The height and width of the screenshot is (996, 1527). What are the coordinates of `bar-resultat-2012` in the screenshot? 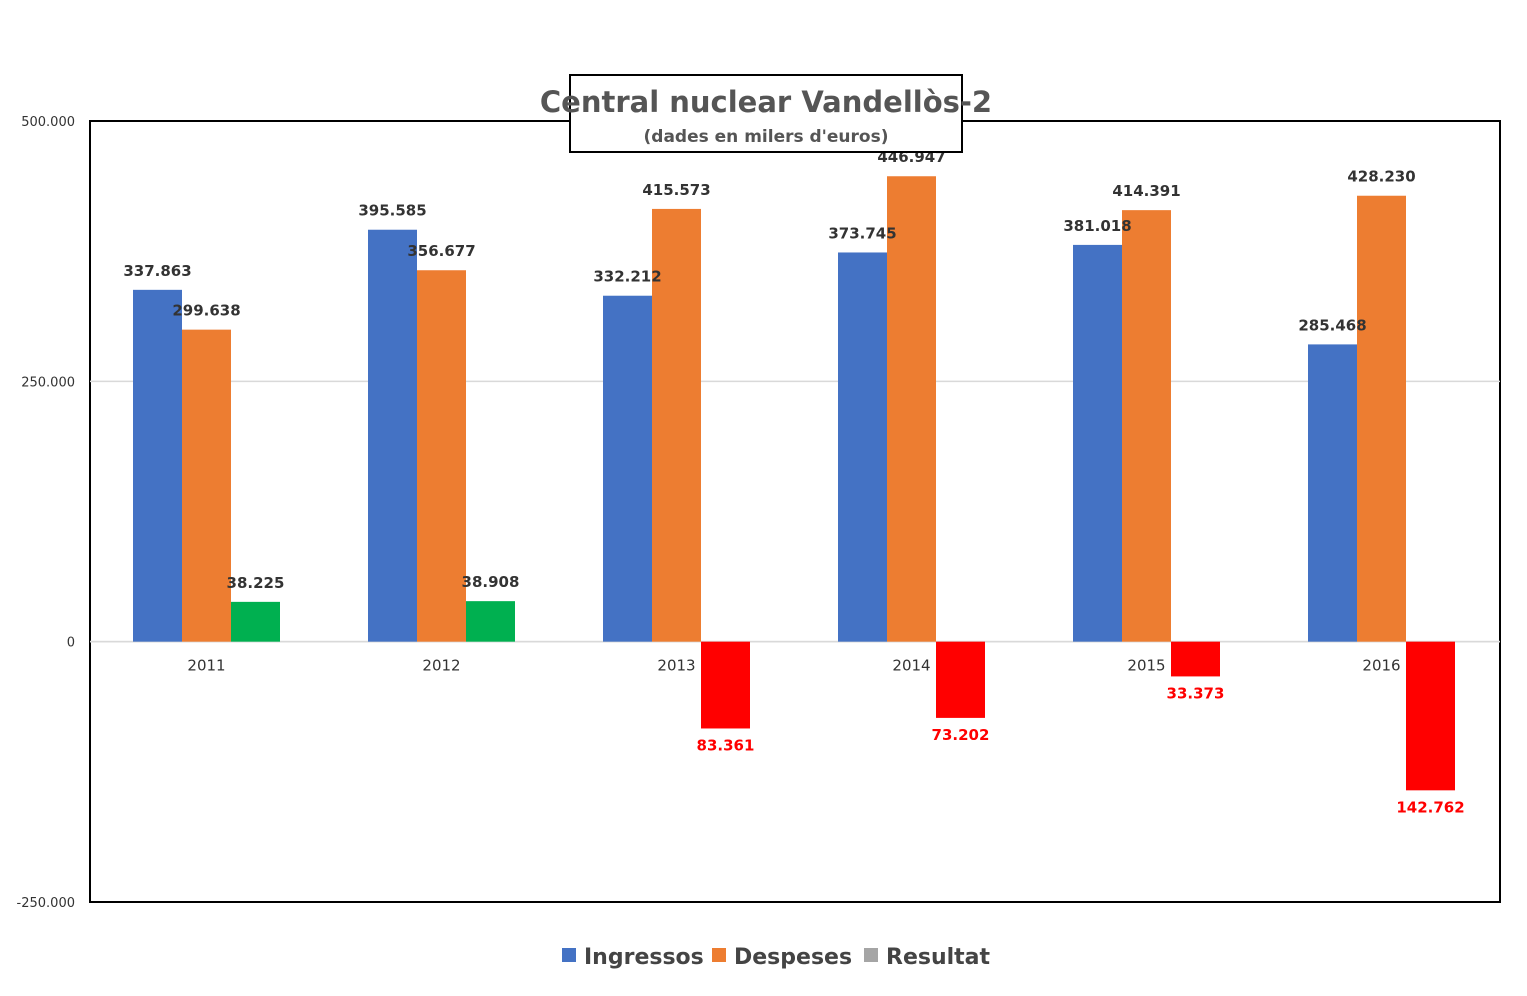 It's located at (490, 621).